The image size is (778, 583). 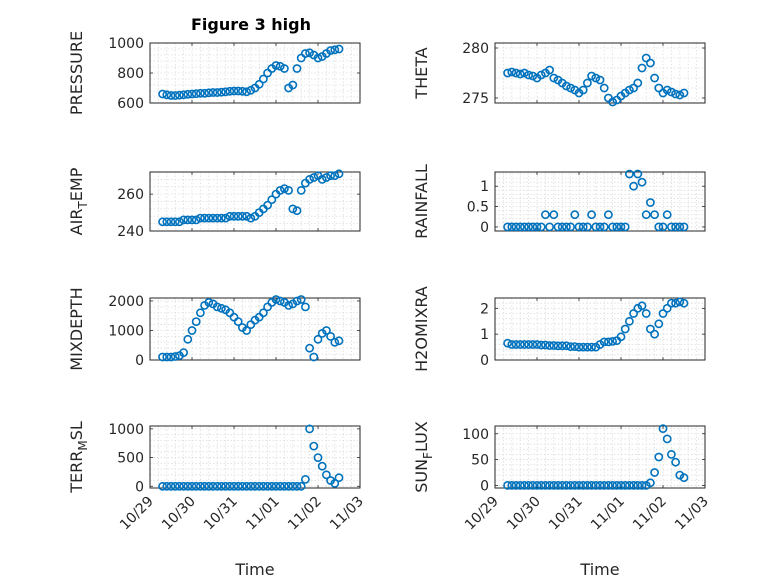 I want to click on y-tick-label: 100, so click(x=475, y=435).